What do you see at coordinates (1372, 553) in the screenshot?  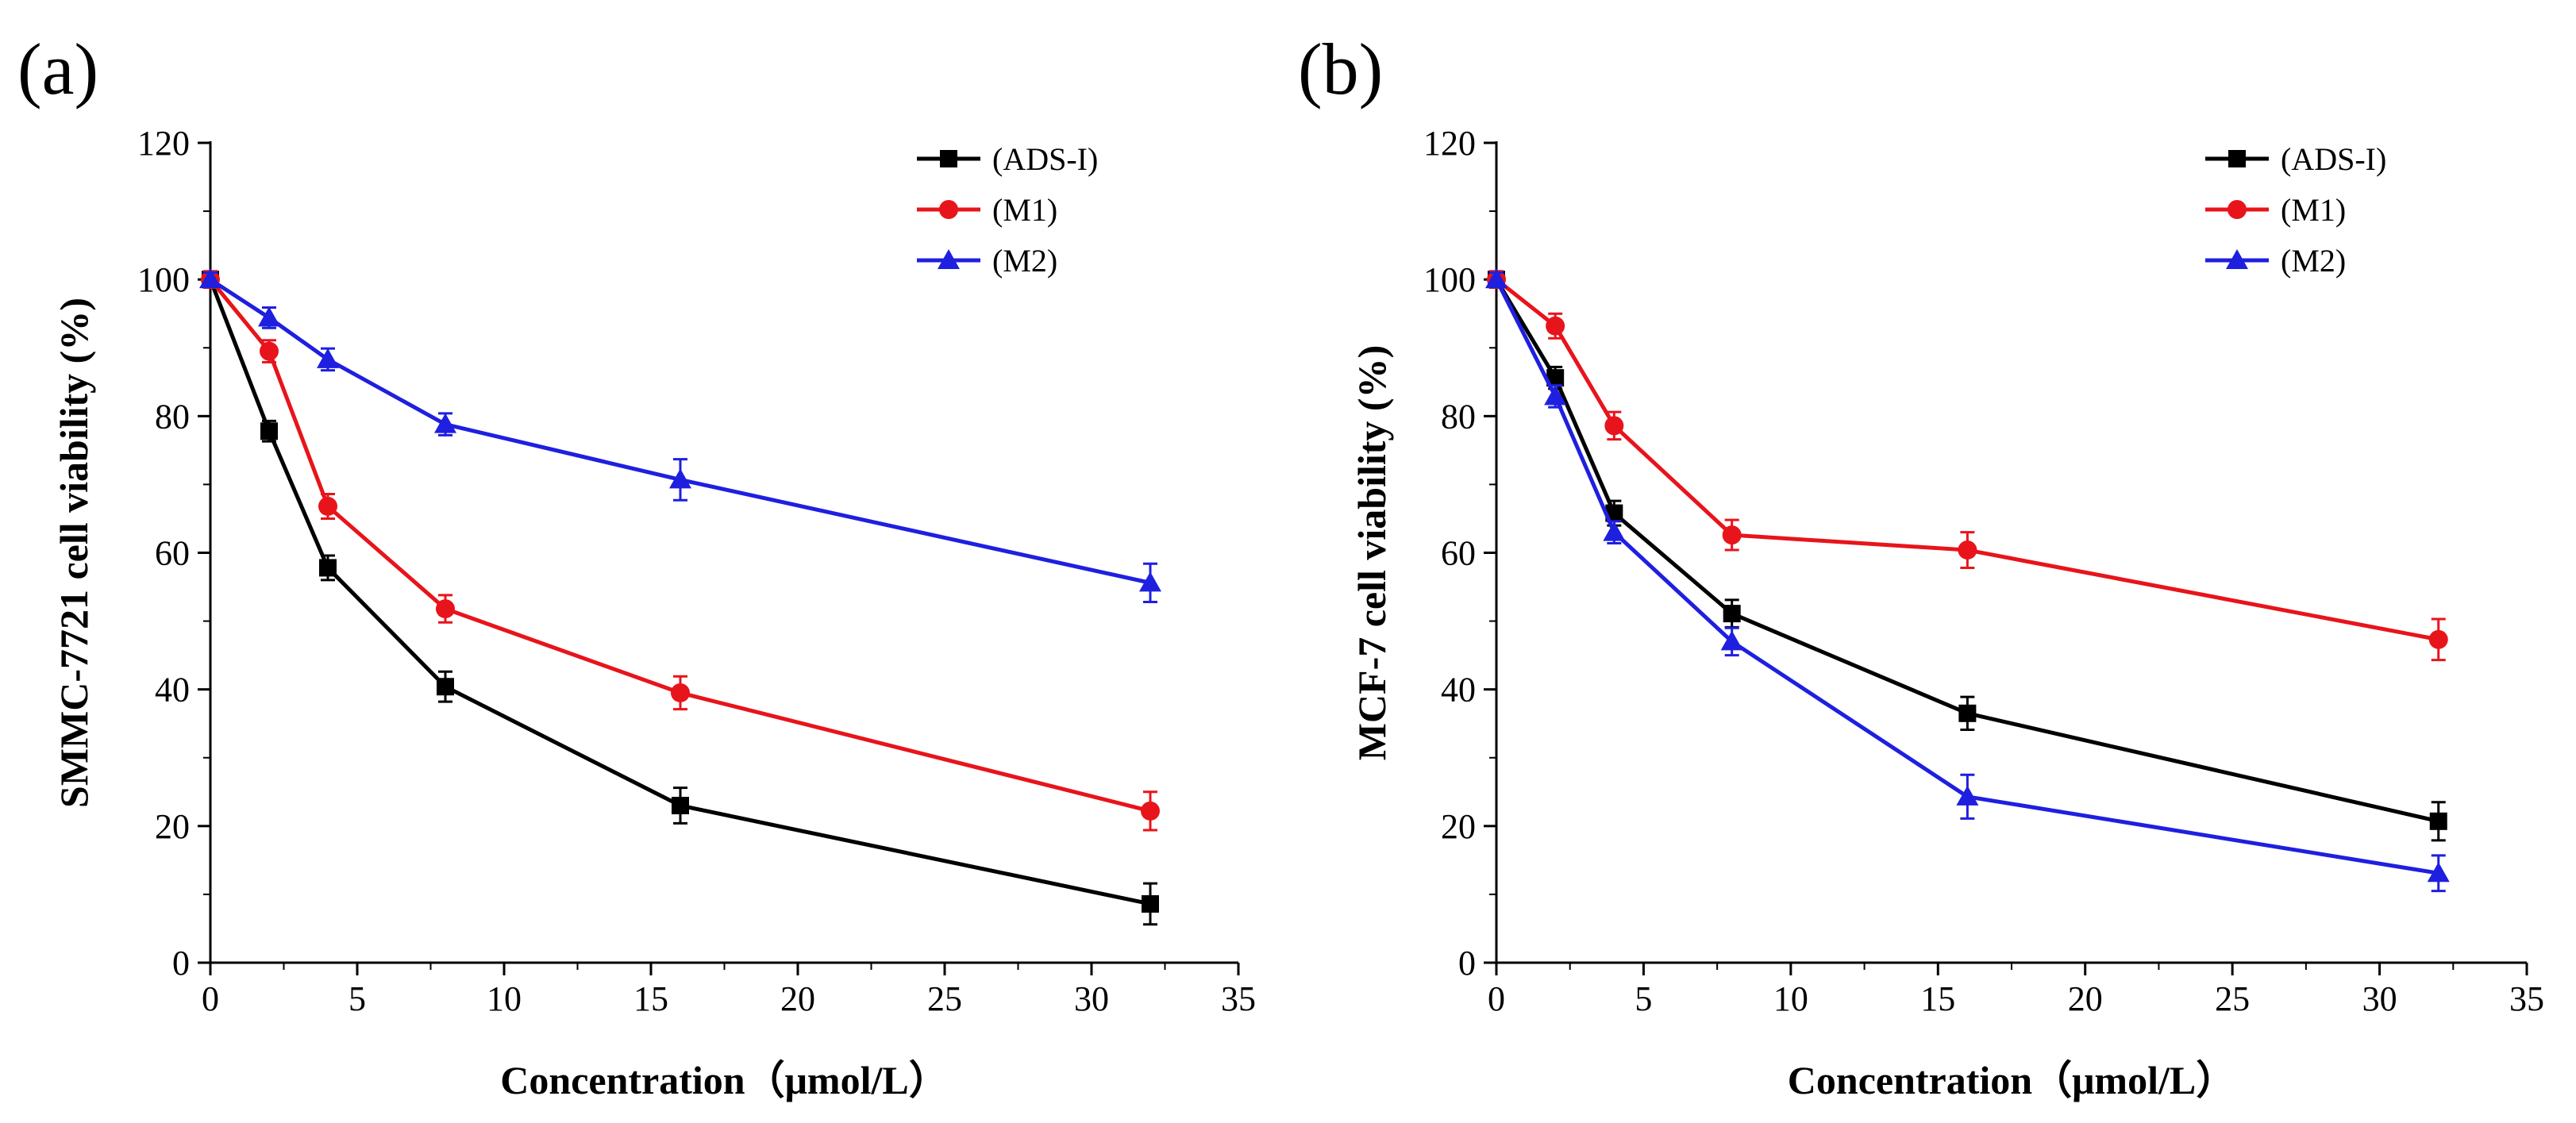 I see `y-axis-title: MCF-7 cell viability (%)` at bounding box center [1372, 553].